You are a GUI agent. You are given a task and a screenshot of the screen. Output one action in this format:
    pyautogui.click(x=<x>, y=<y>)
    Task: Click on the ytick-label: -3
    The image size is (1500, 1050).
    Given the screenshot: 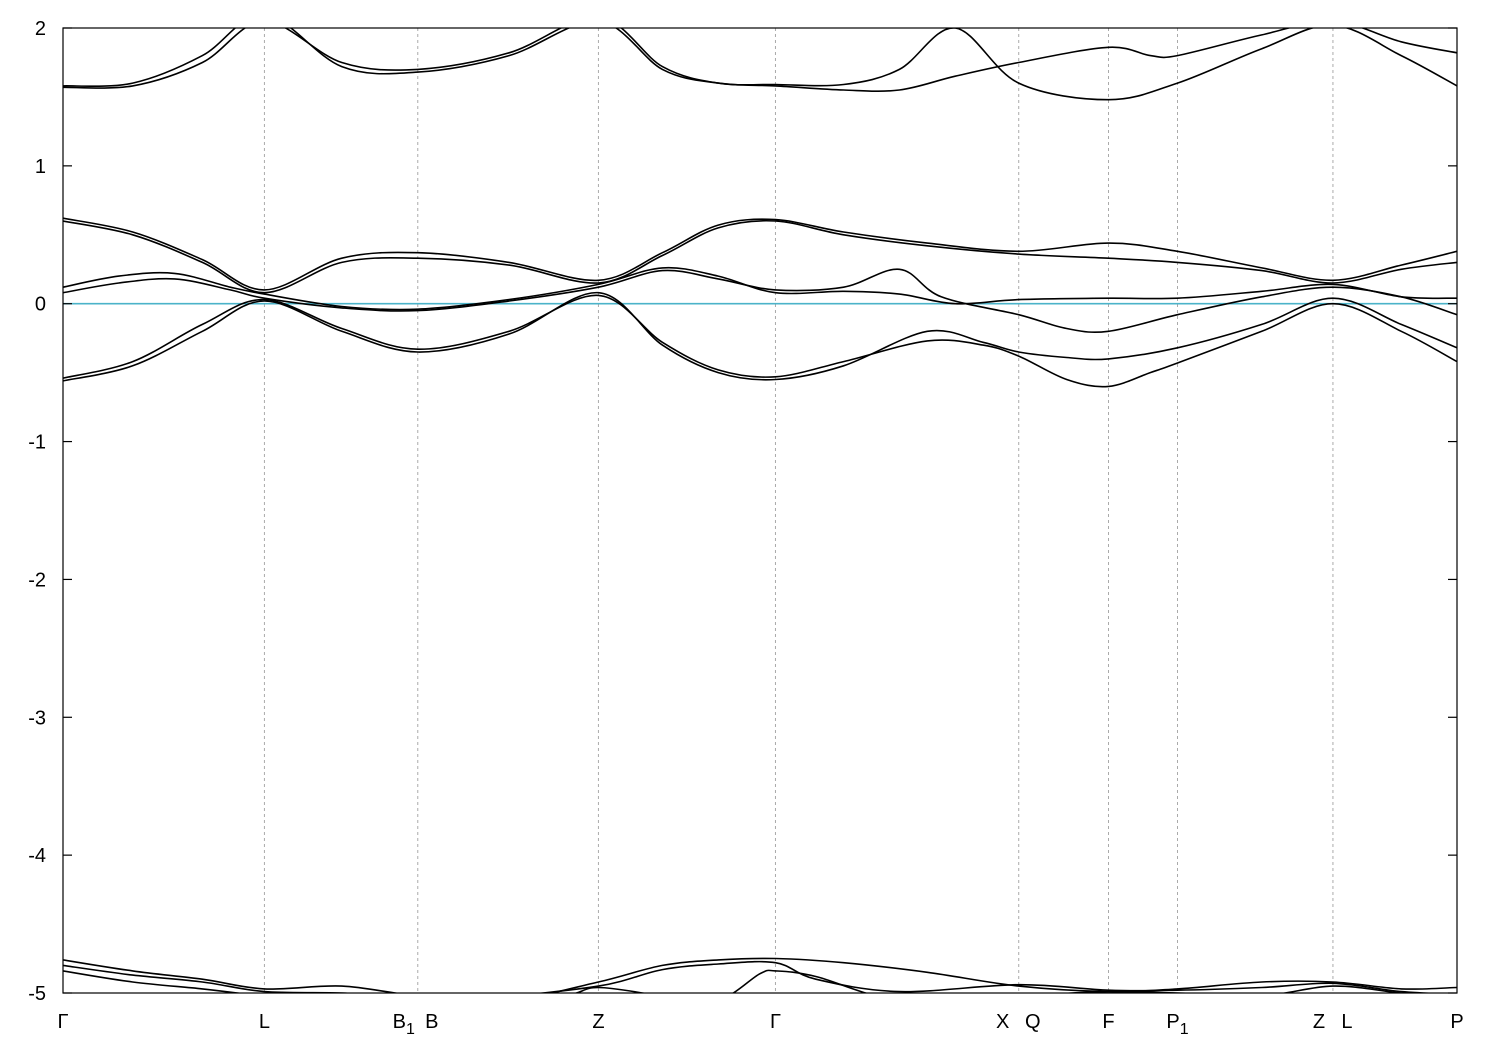 What is the action you would take?
    pyautogui.click(x=37, y=718)
    